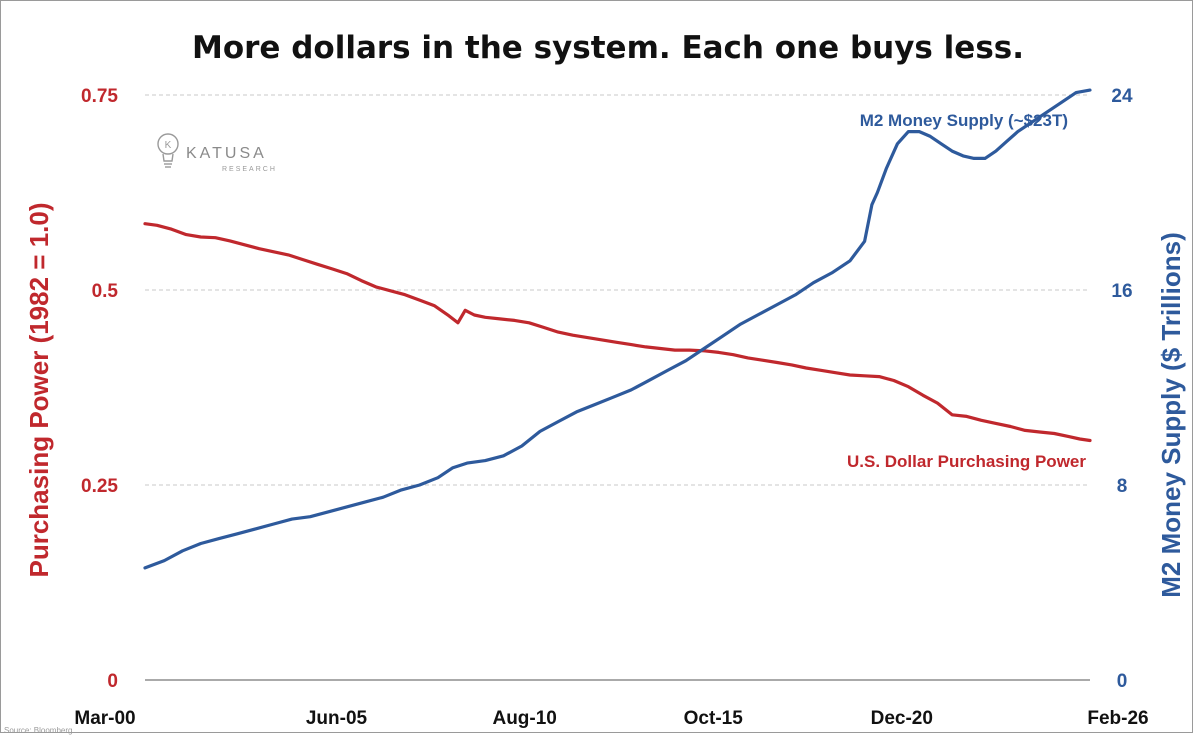  What do you see at coordinates (249, 169) in the screenshot?
I see `logo-sub: RESEARCH` at bounding box center [249, 169].